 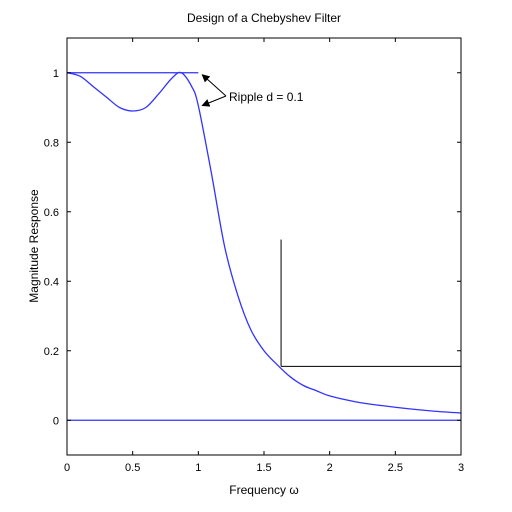 What do you see at coordinates (51, 213) in the screenshot?
I see `y-tick-label: 0.6` at bounding box center [51, 213].